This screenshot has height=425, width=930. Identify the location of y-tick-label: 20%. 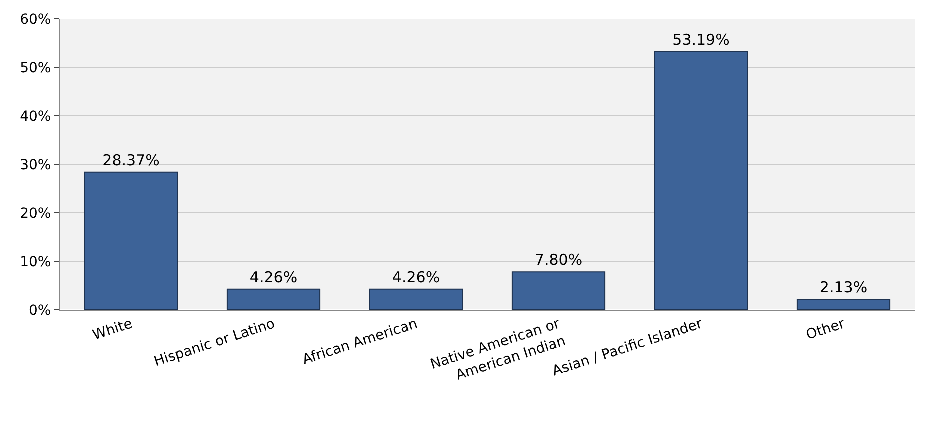
(36, 214).